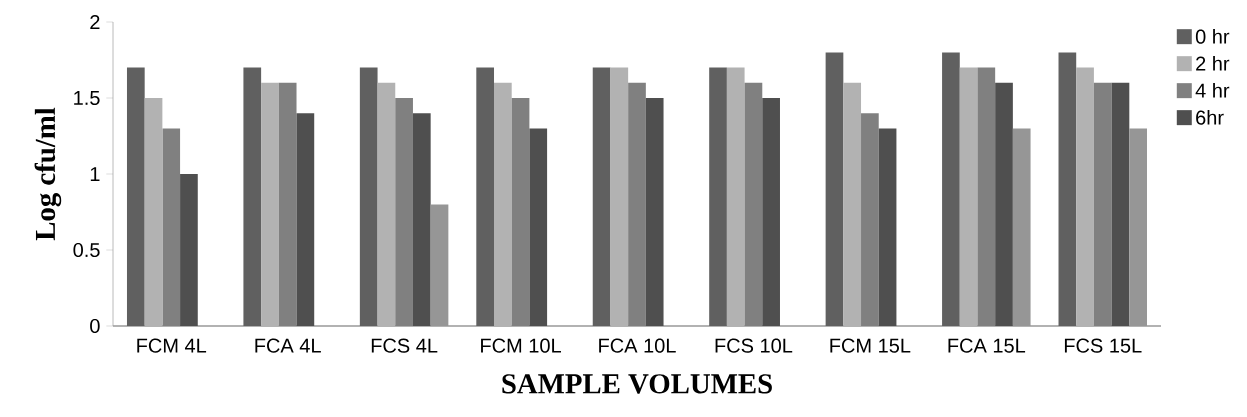  What do you see at coordinates (95, 22) in the screenshot?
I see `y-tick-label: 2` at bounding box center [95, 22].